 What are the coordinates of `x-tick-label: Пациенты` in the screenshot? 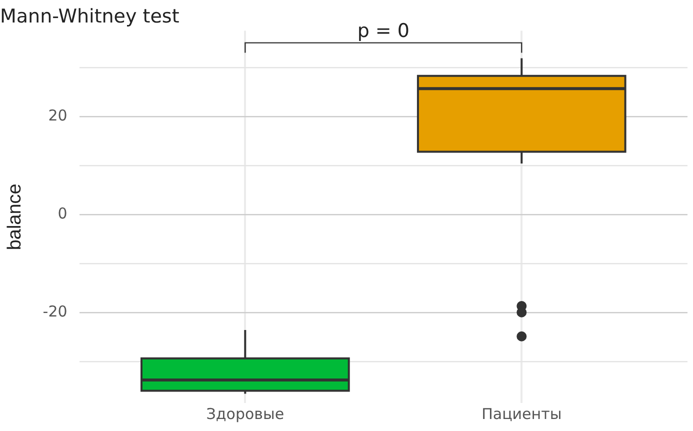 It's located at (522, 413).